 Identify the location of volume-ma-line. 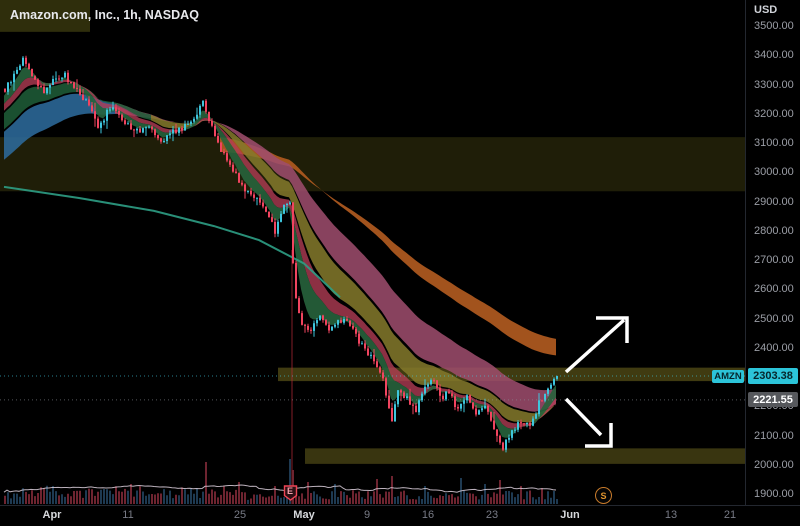
(280, 488).